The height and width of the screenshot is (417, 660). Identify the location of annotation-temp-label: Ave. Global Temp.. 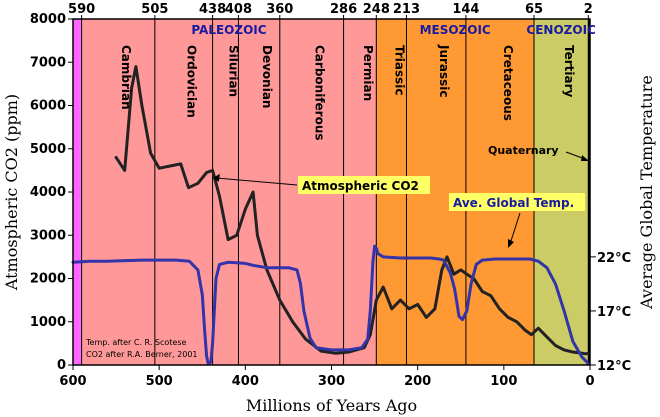
(513, 203).